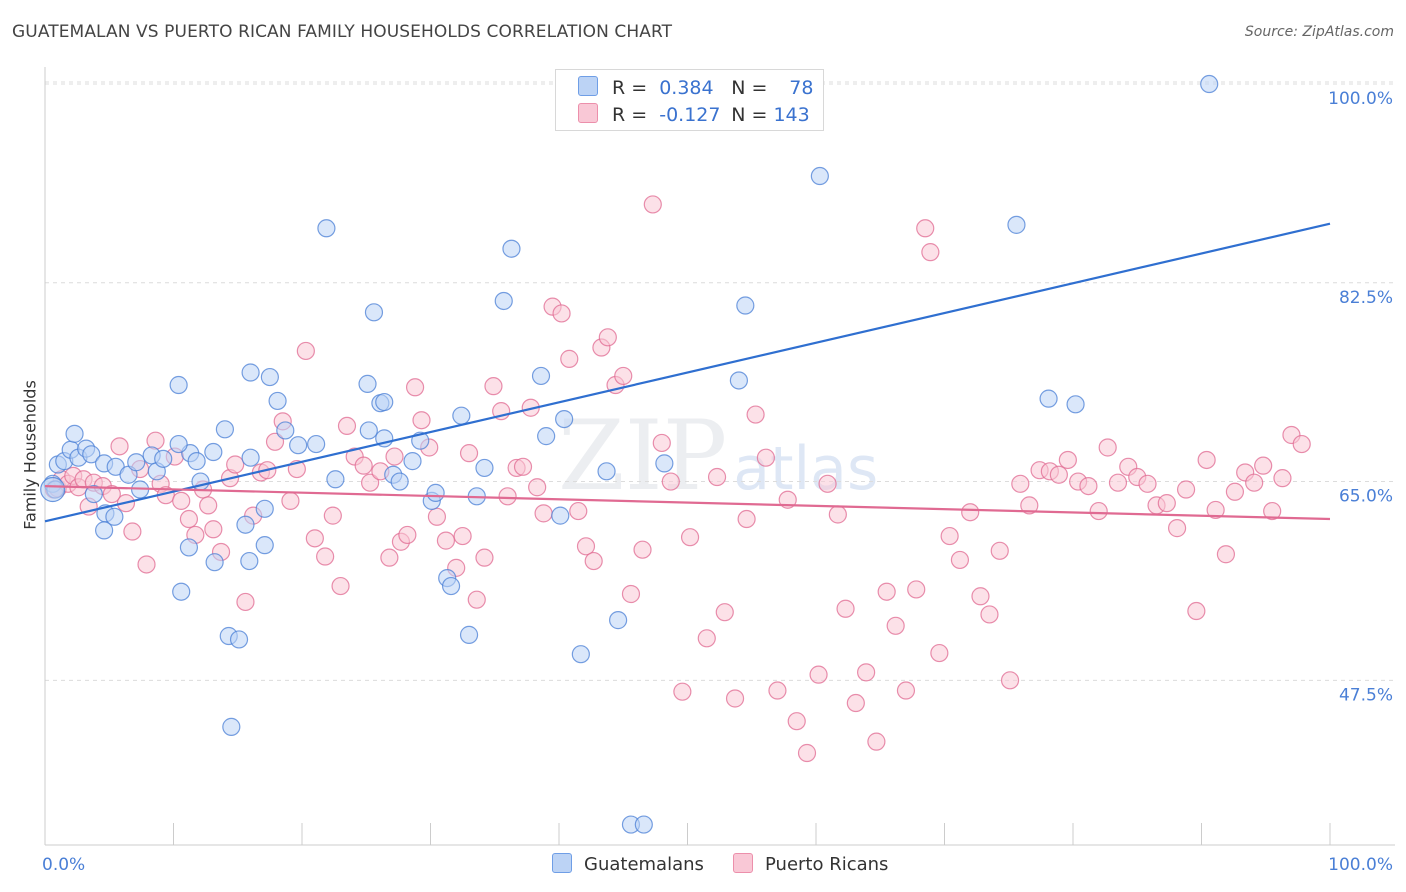 This screenshot has width=1406, height=892. What do you see at coordinates (1360, 99) in the screenshot?
I see `y-tick-label: 100.0%` at bounding box center [1360, 99].